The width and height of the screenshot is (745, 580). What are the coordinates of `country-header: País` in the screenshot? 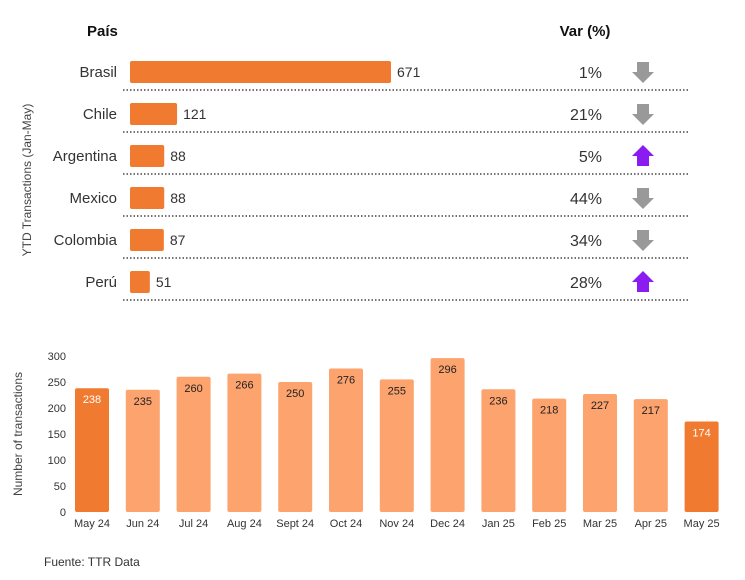 It's located at (102, 31).